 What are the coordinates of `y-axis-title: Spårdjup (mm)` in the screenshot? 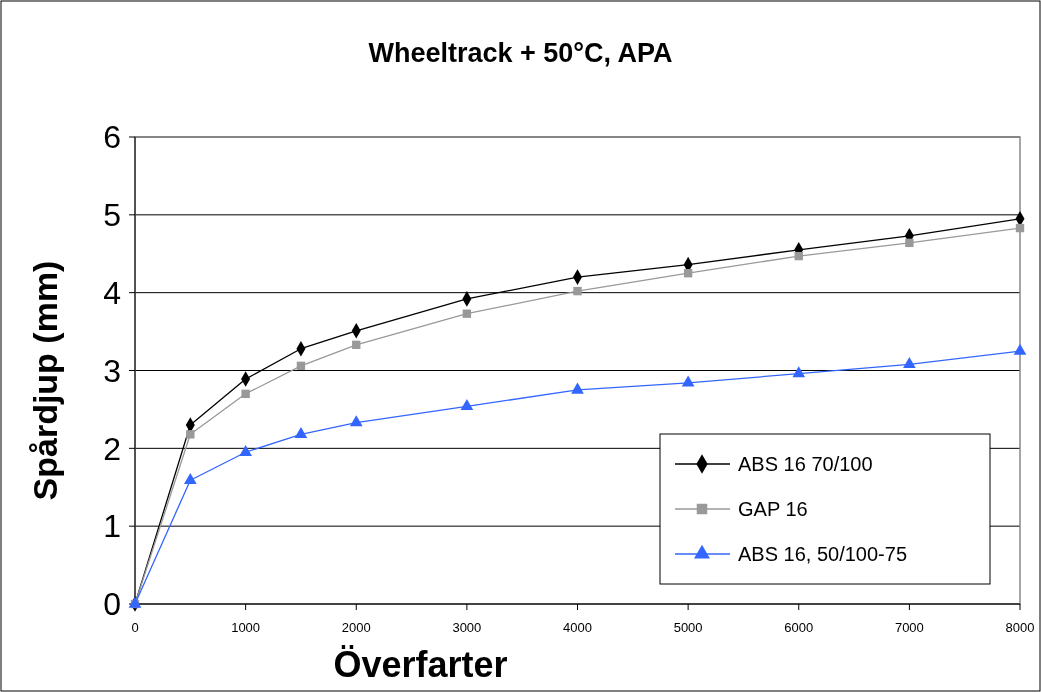 It's located at (45, 380).